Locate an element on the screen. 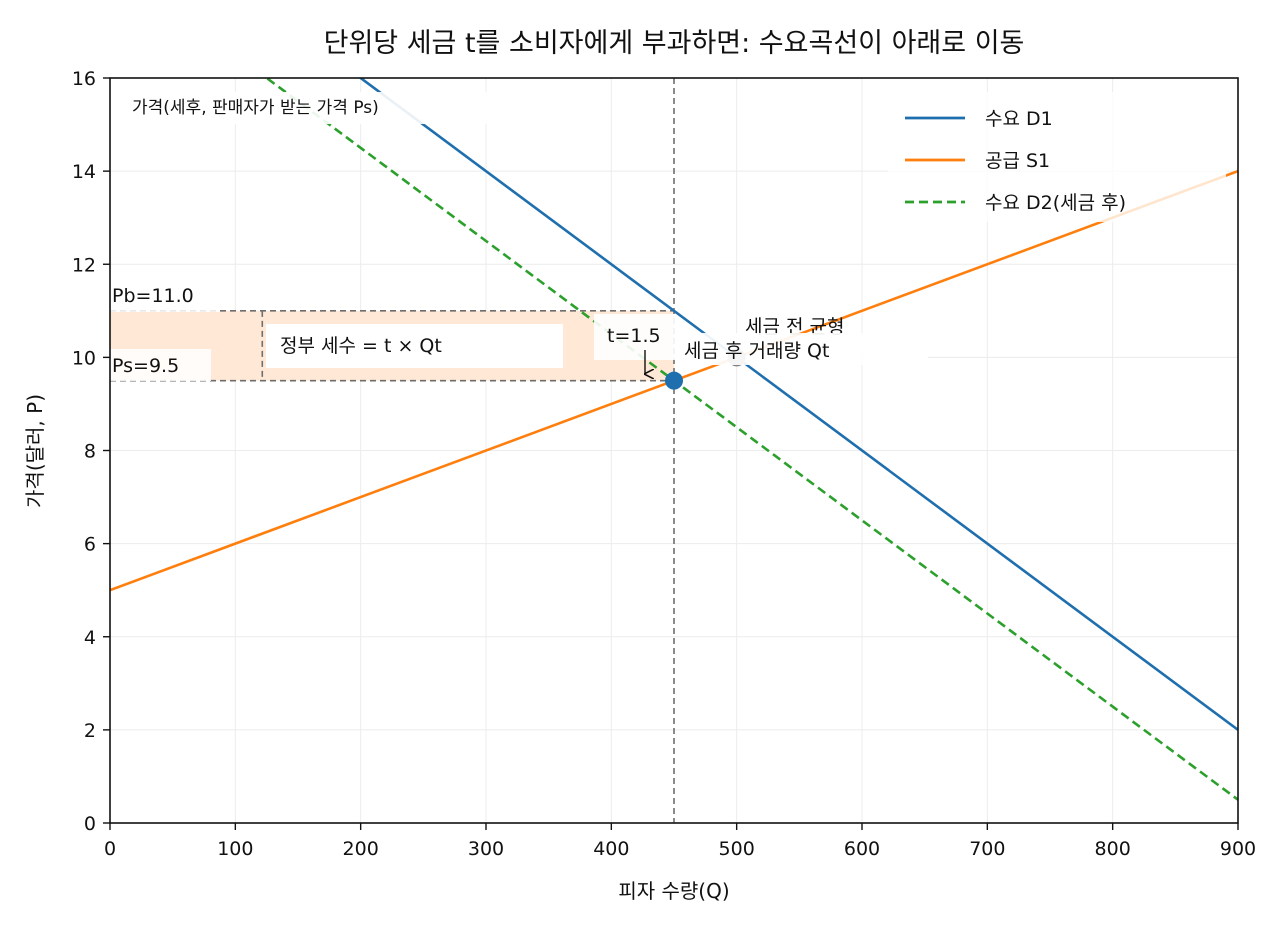  price-note: 가격(세후, 판매자가 받는 가격 Ps) is located at coordinates (255, 108).